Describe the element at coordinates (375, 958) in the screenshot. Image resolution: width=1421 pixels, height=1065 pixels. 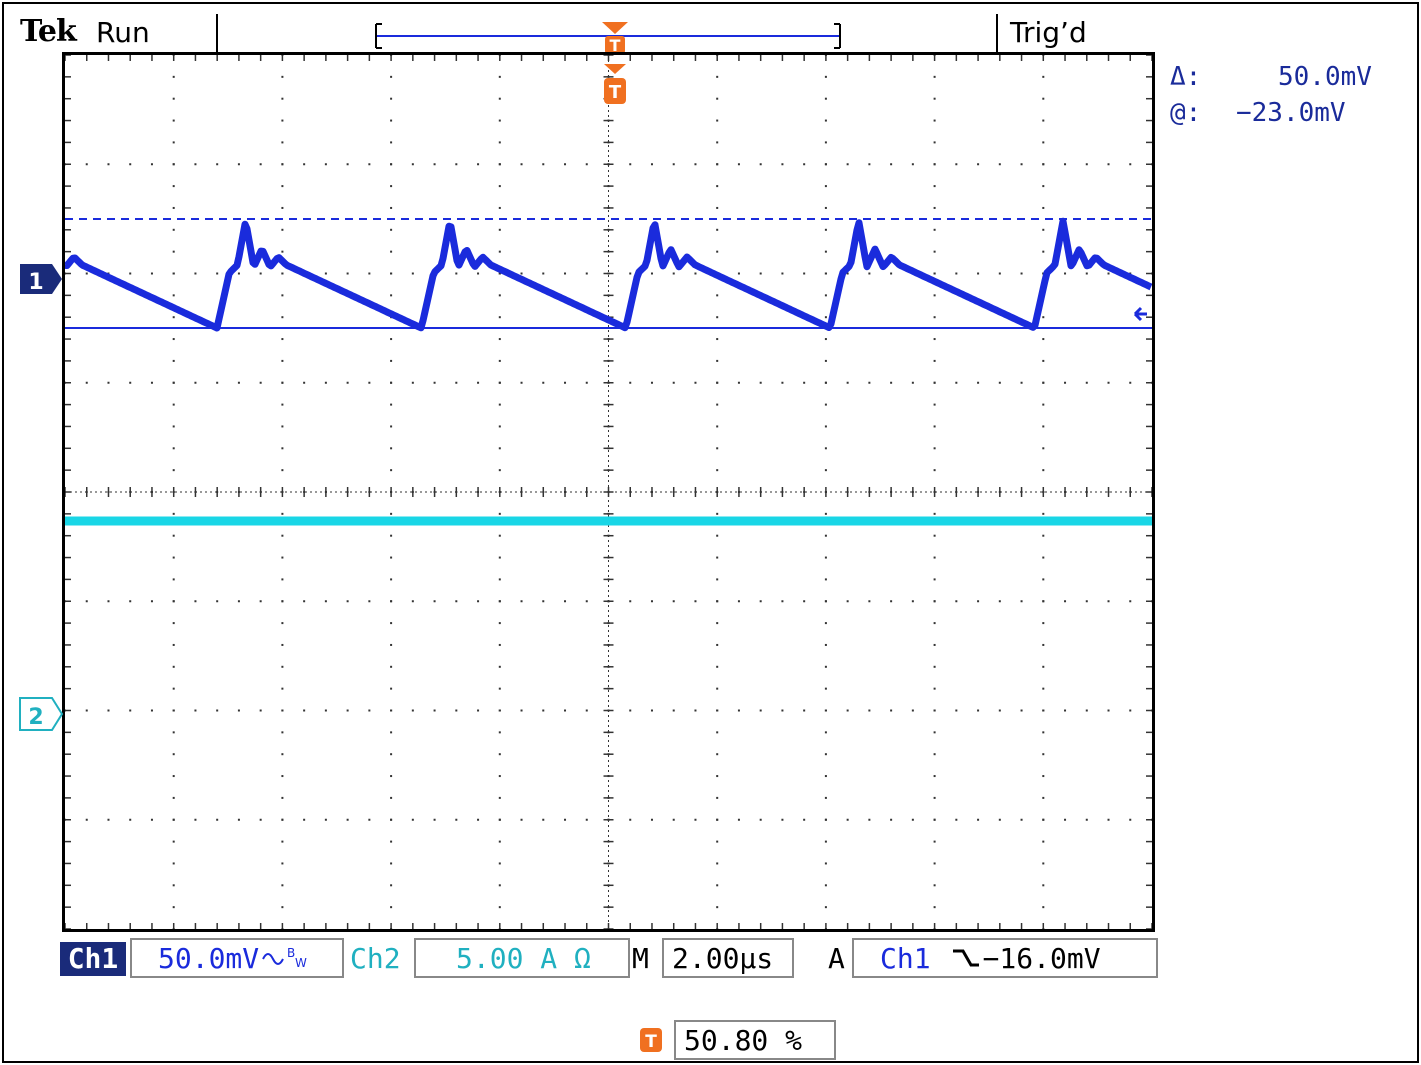
I see `ch2-label: Ch2` at that location.